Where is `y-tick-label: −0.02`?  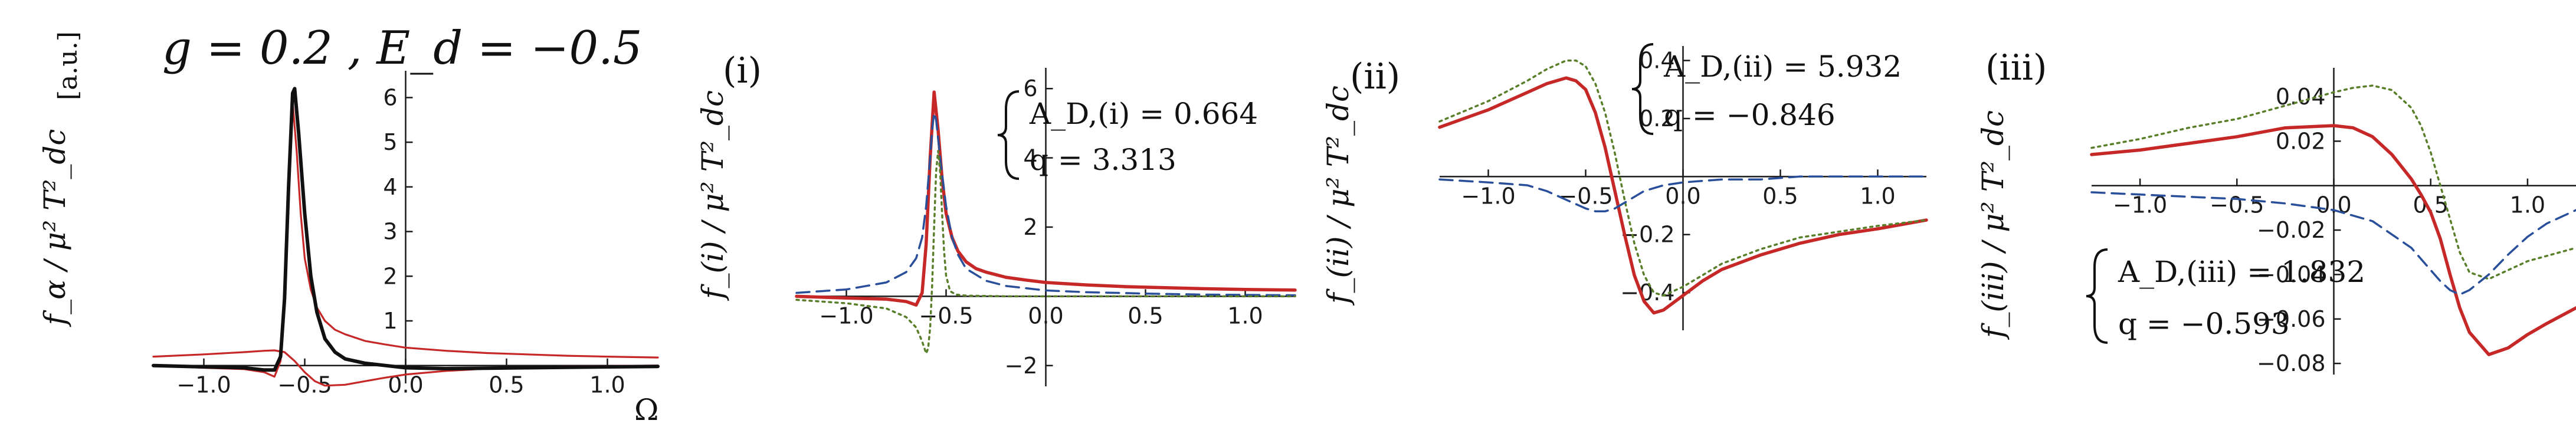 y-tick-label: −0.02 is located at coordinates (2291, 230).